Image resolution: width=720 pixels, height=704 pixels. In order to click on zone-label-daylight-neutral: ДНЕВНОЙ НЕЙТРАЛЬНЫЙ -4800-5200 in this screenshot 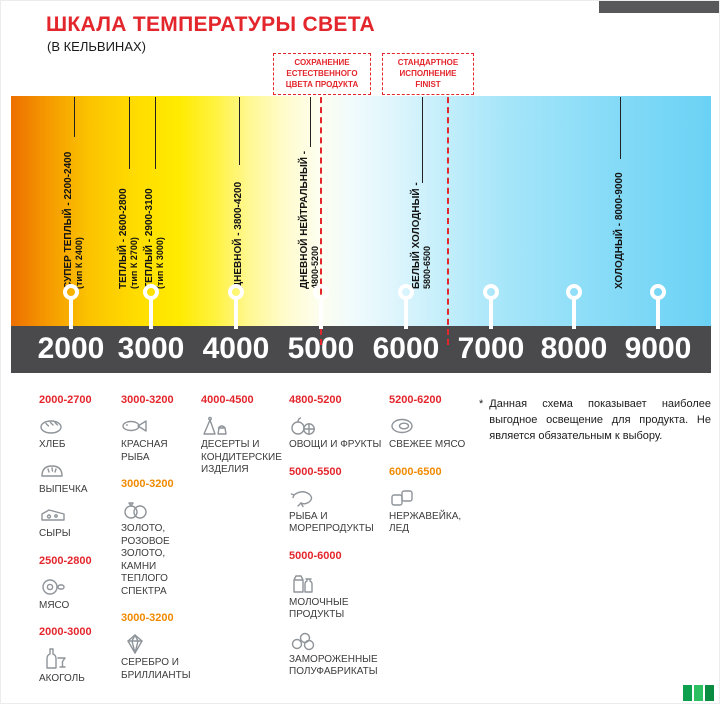, I will do `click(309, 219)`.